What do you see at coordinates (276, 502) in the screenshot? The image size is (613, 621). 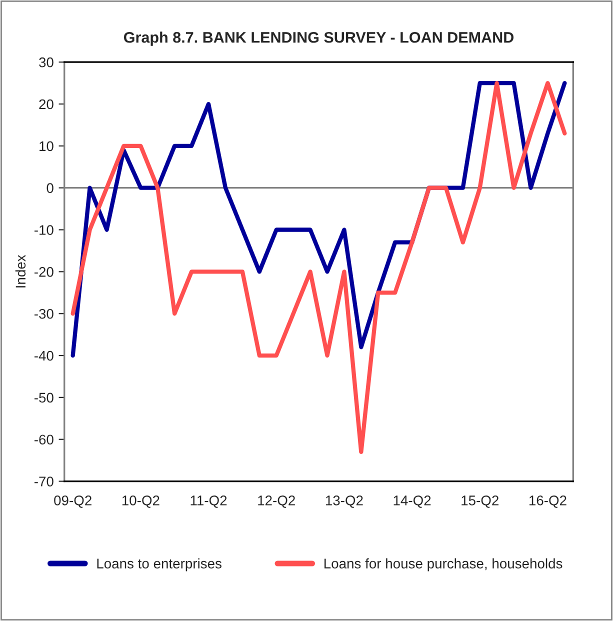 I see `x-tick-label: 12-Q2` at bounding box center [276, 502].